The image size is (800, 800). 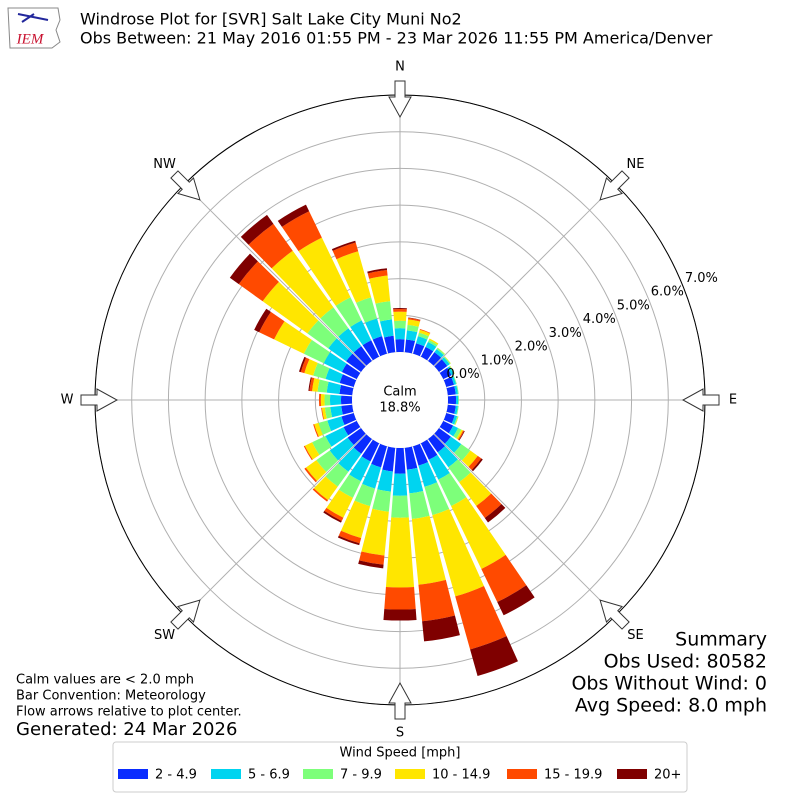 I want to click on logo: IEM, so click(x=34, y=28).